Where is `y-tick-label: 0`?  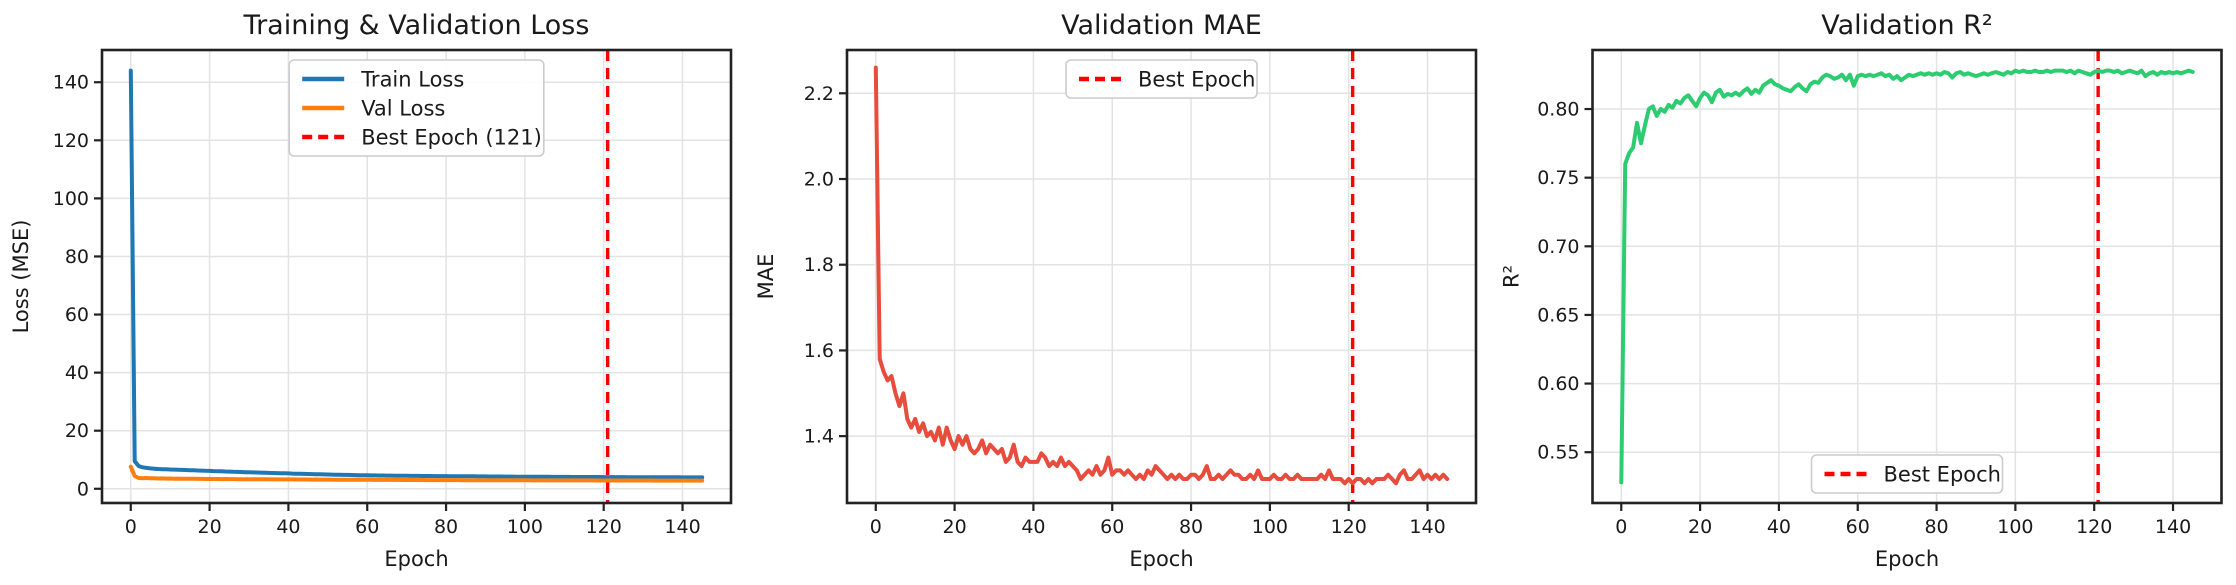
y-tick-label: 0 is located at coordinates (83, 489).